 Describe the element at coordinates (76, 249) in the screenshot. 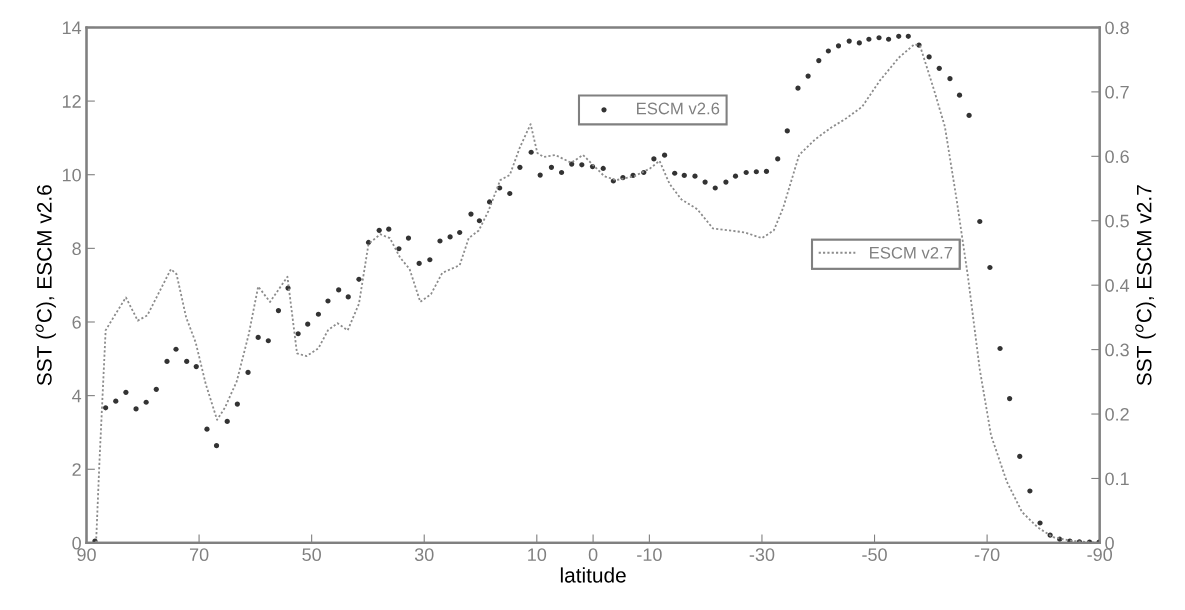

I see `y-tick-label: 8` at that location.